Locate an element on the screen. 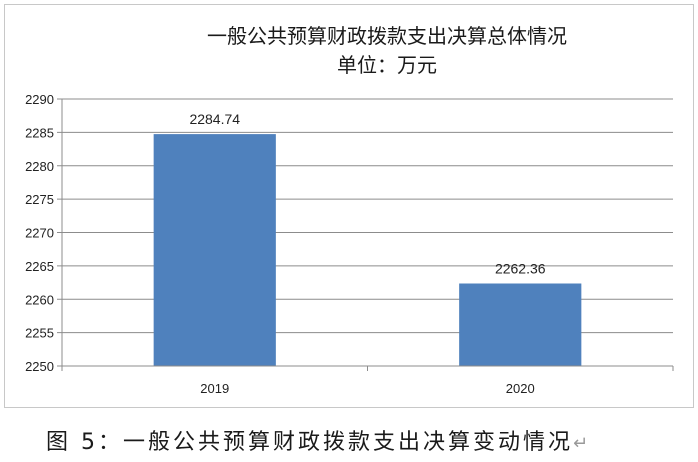 The height and width of the screenshot is (462, 698). y-tick-label: 2270 is located at coordinates (39, 233).